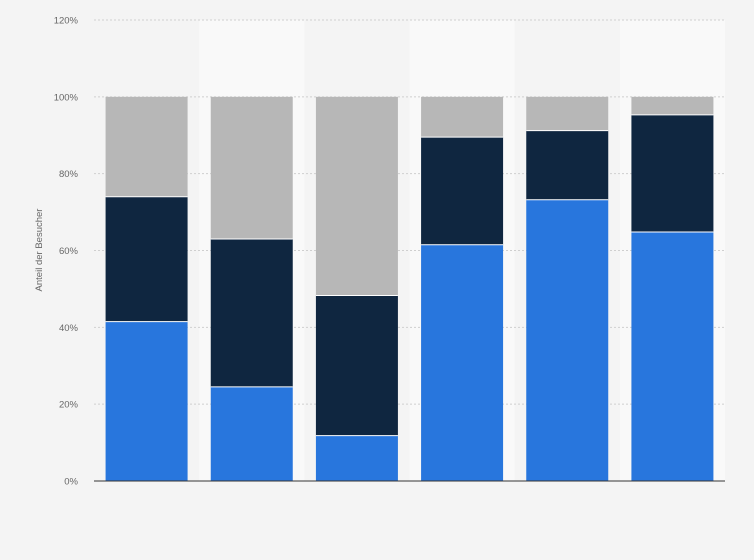 The height and width of the screenshot is (560, 754). I want to click on y-tick-label: 100%, so click(66, 97).